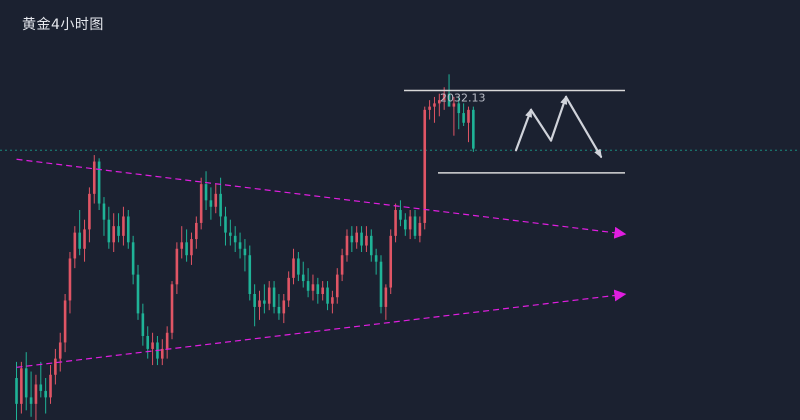 The width and height of the screenshot is (800, 420). I want to click on price-label: 2032.13, so click(463, 97).